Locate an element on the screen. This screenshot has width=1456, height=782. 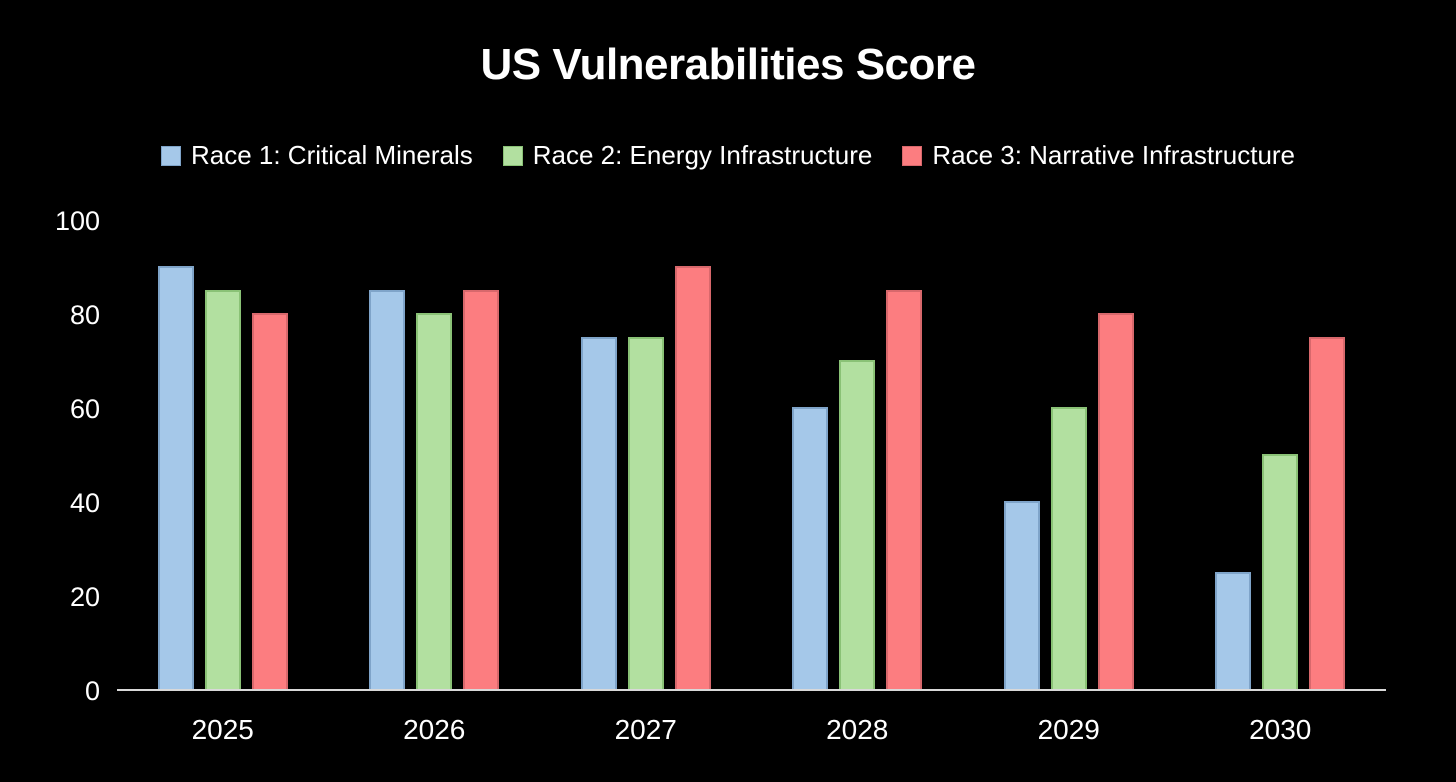
bar-group-2026 is located at coordinates (435, 455).